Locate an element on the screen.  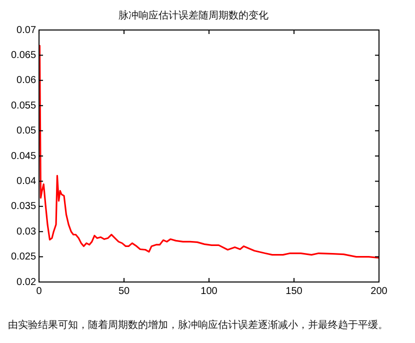
x-tick-label: 50 is located at coordinates (124, 291).